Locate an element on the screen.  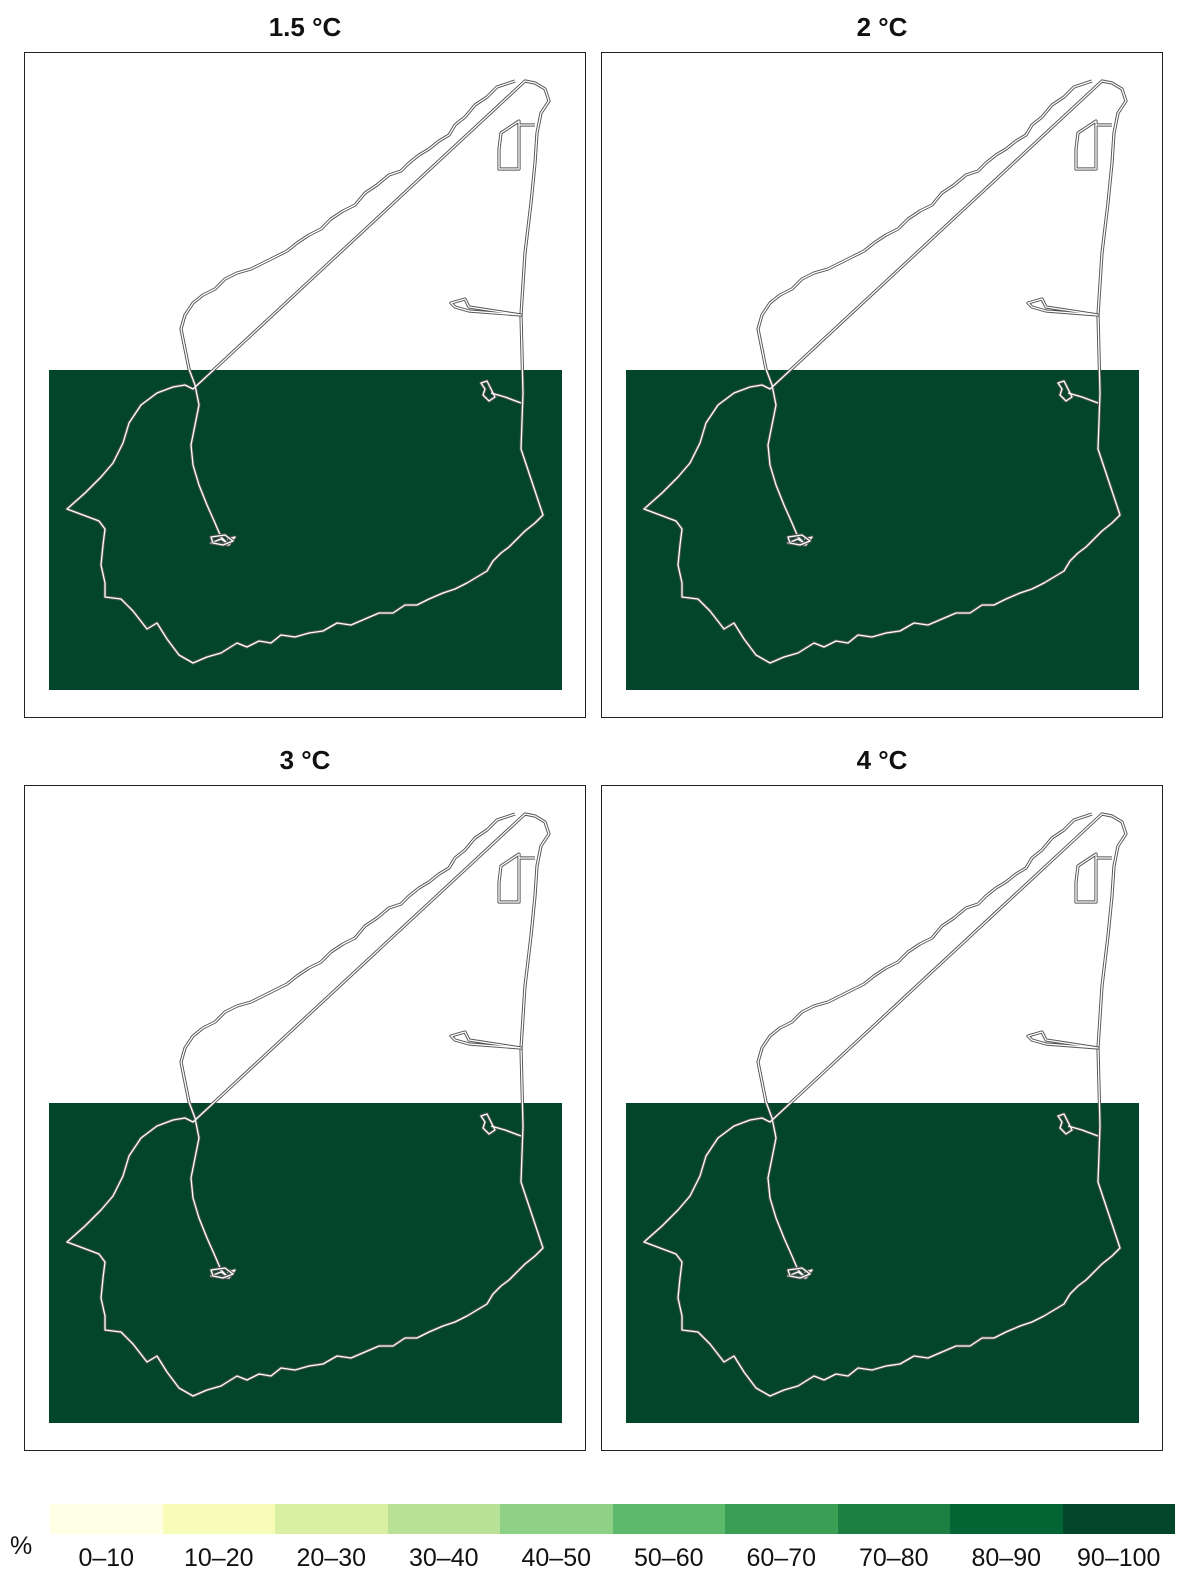
legend-color-bar is located at coordinates (612, 1519).